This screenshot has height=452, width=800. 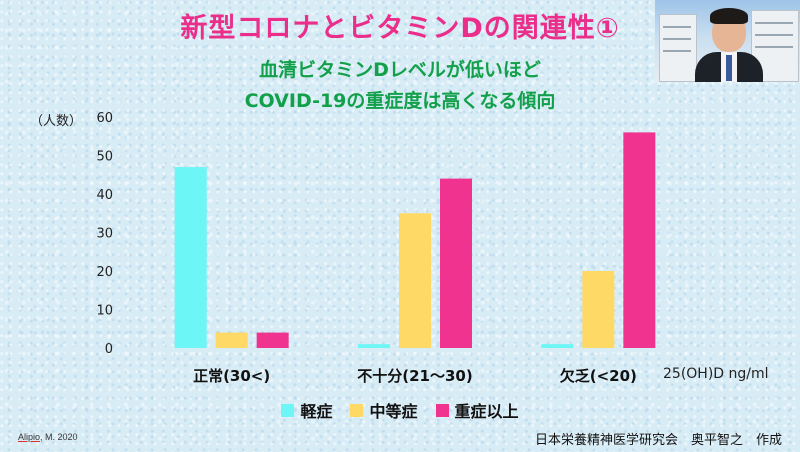 I want to click on legend-label-mild: 軽症, so click(x=316, y=411).